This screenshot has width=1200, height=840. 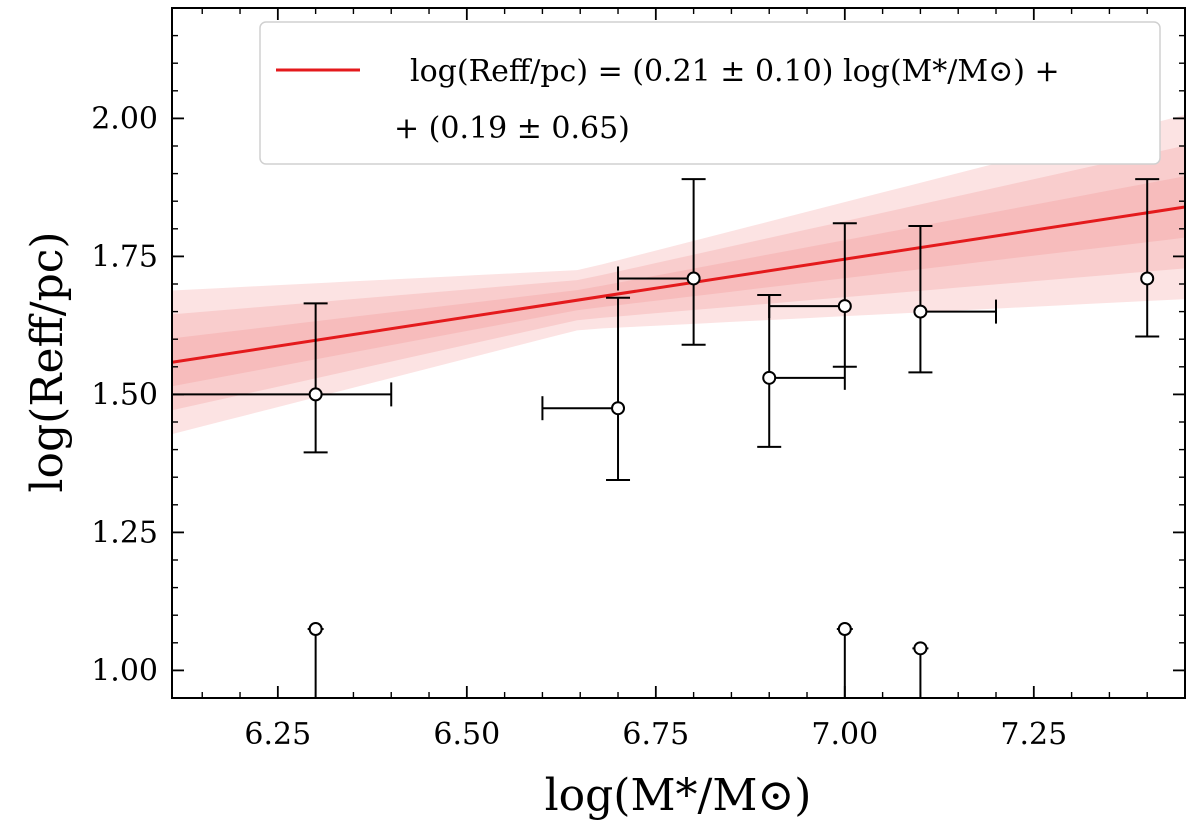 I want to click on legend-box, so click(x=710, y=93).